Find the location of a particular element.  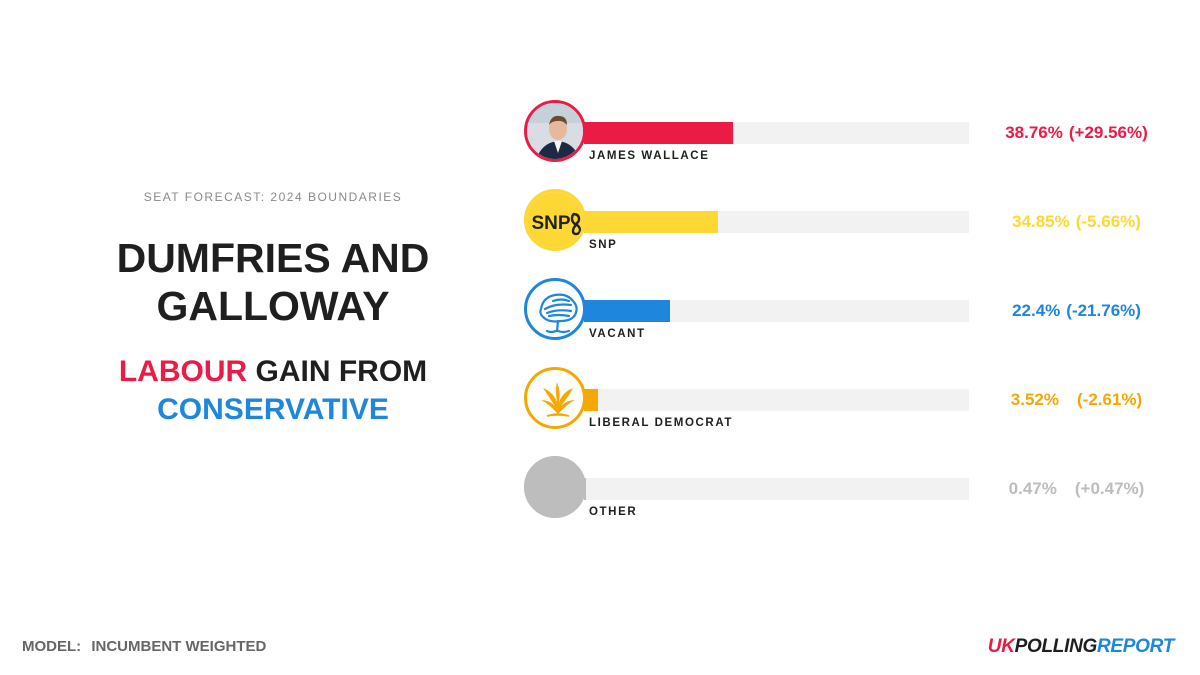

winner-party: LABOUR is located at coordinates (183, 371).